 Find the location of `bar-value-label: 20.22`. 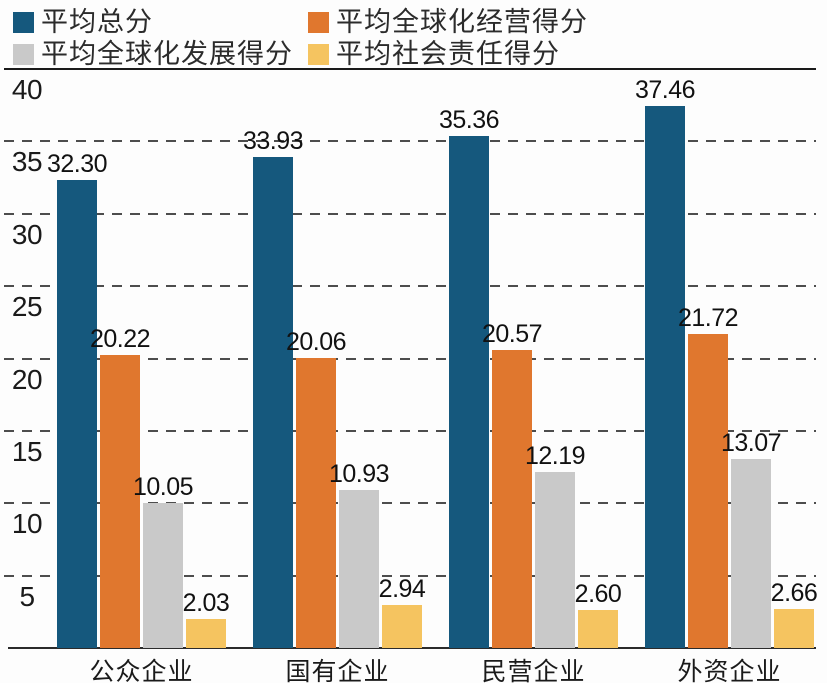

bar-value-label: 20.22 is located at coordinates (120, 339).